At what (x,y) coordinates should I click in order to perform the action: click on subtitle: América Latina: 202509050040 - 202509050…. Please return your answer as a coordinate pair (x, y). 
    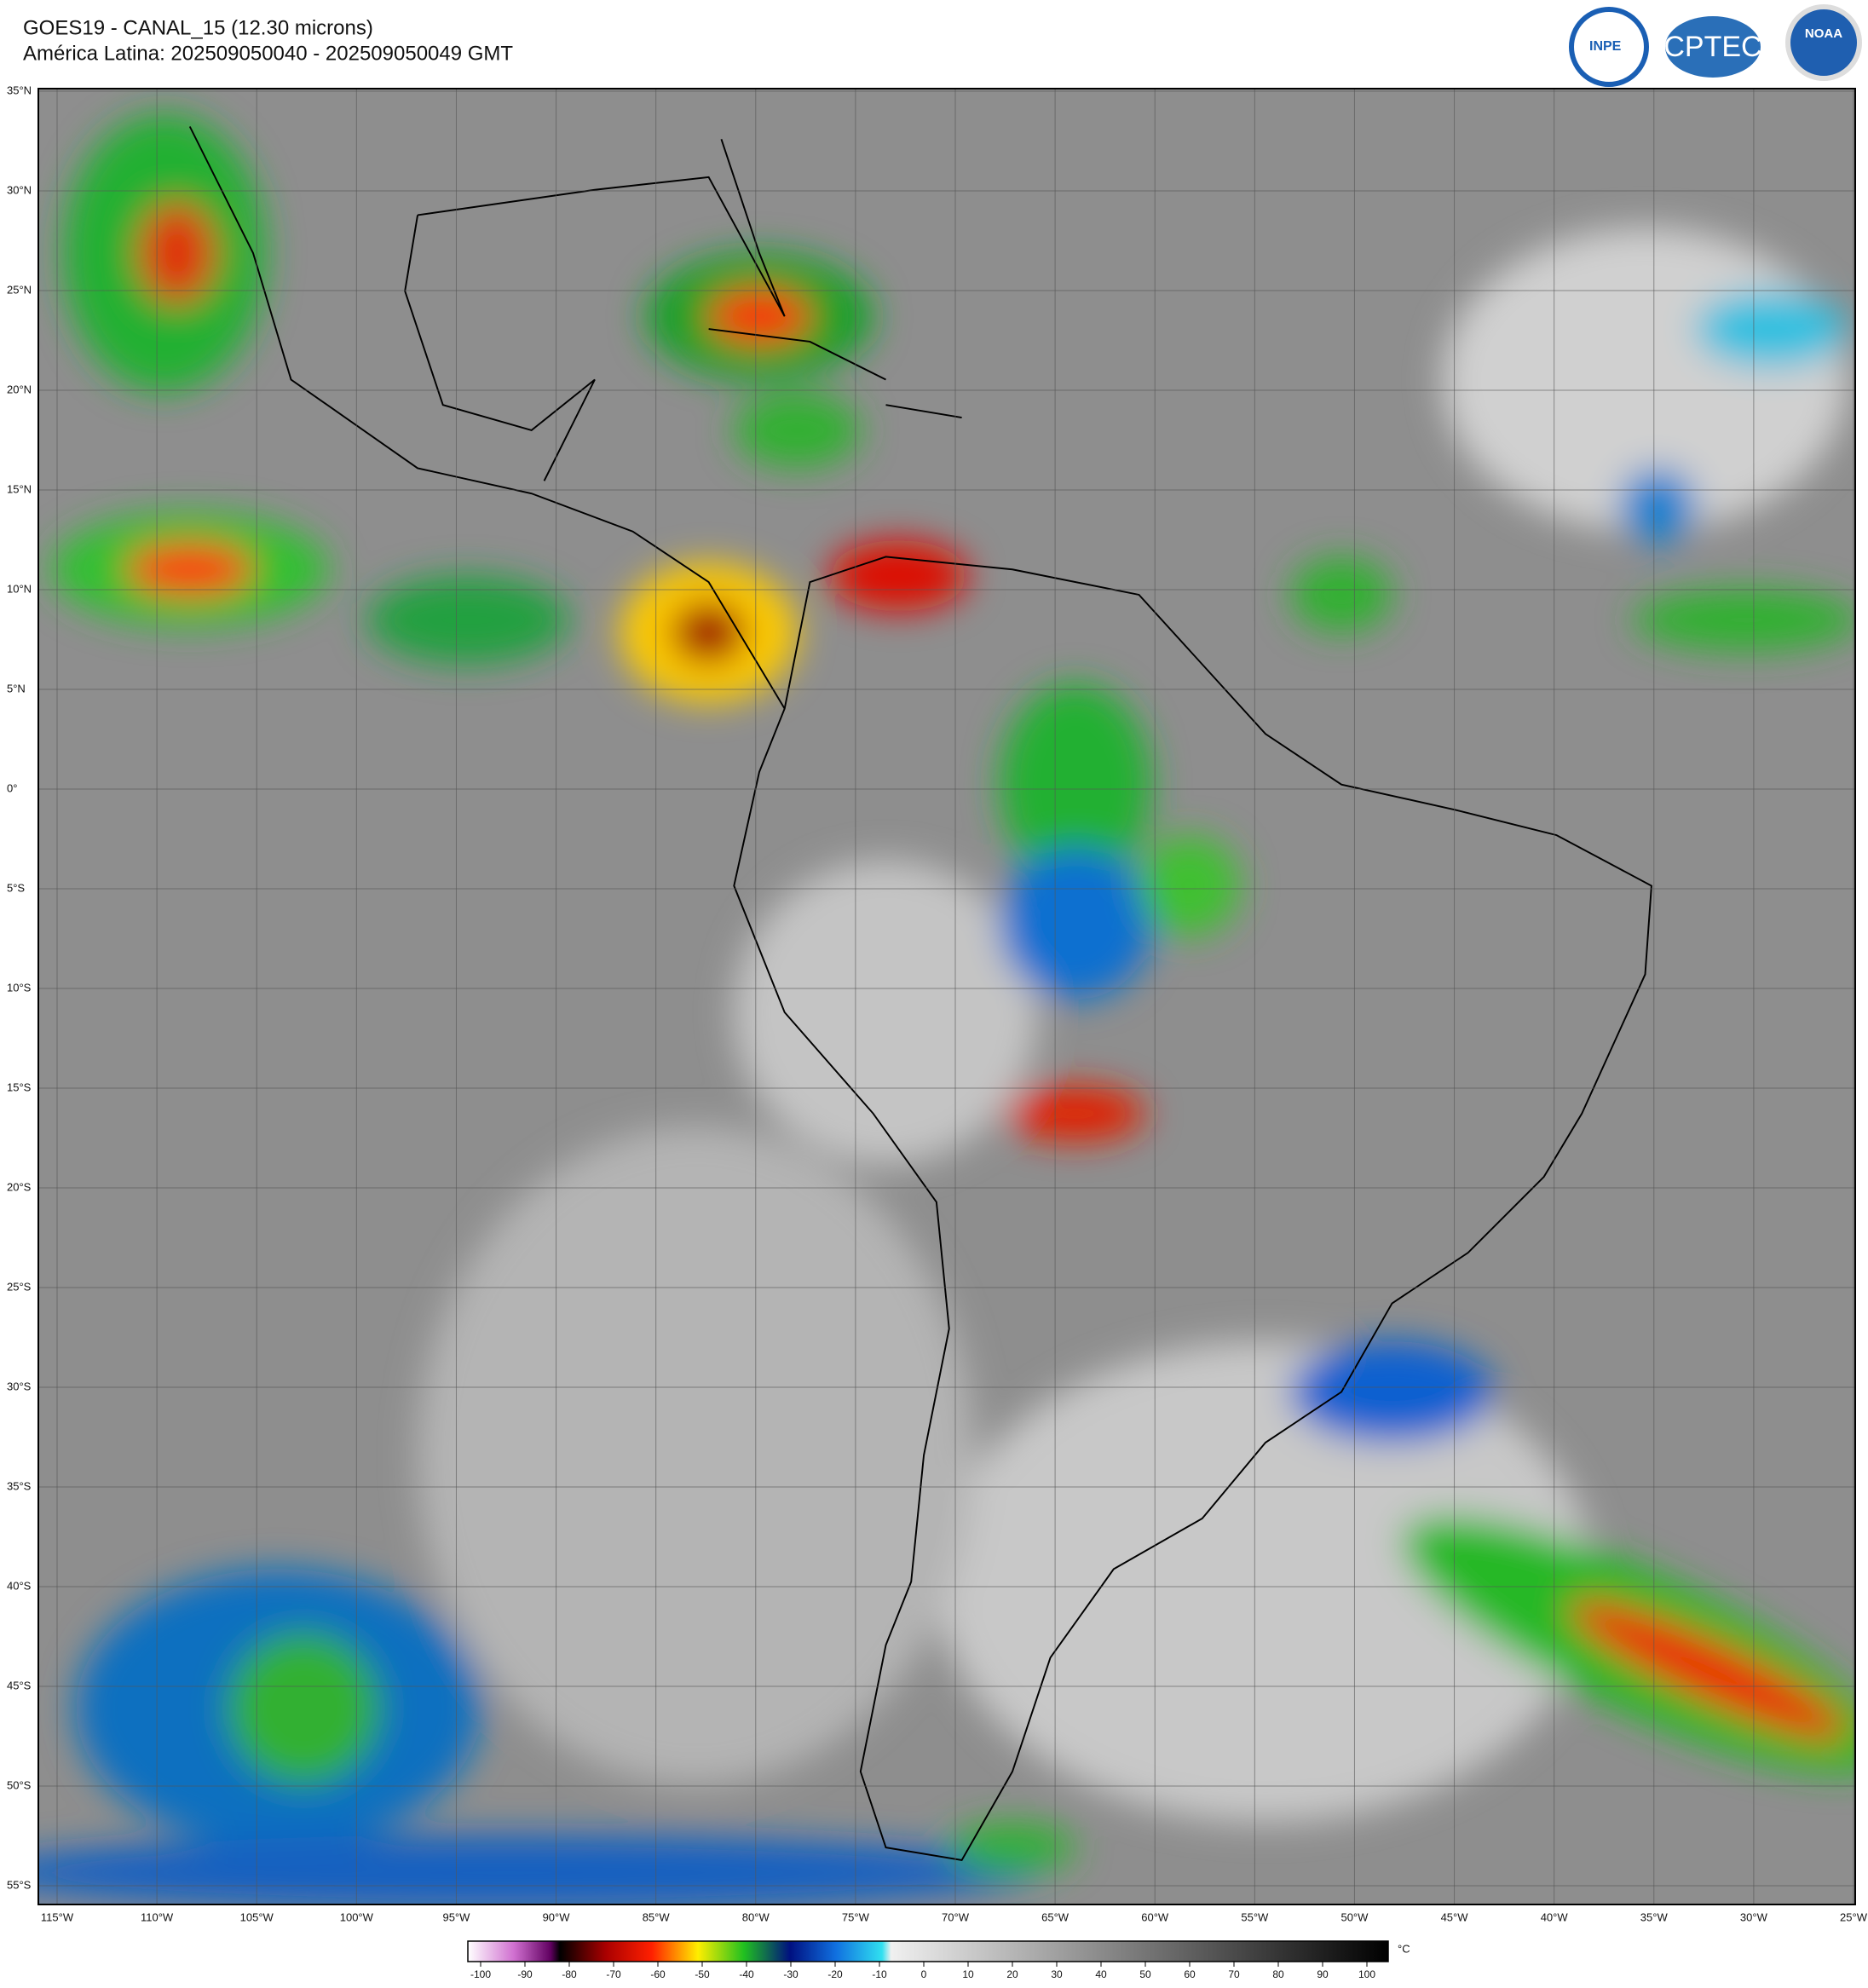
    Looking at the image, I should click on (268, 53).